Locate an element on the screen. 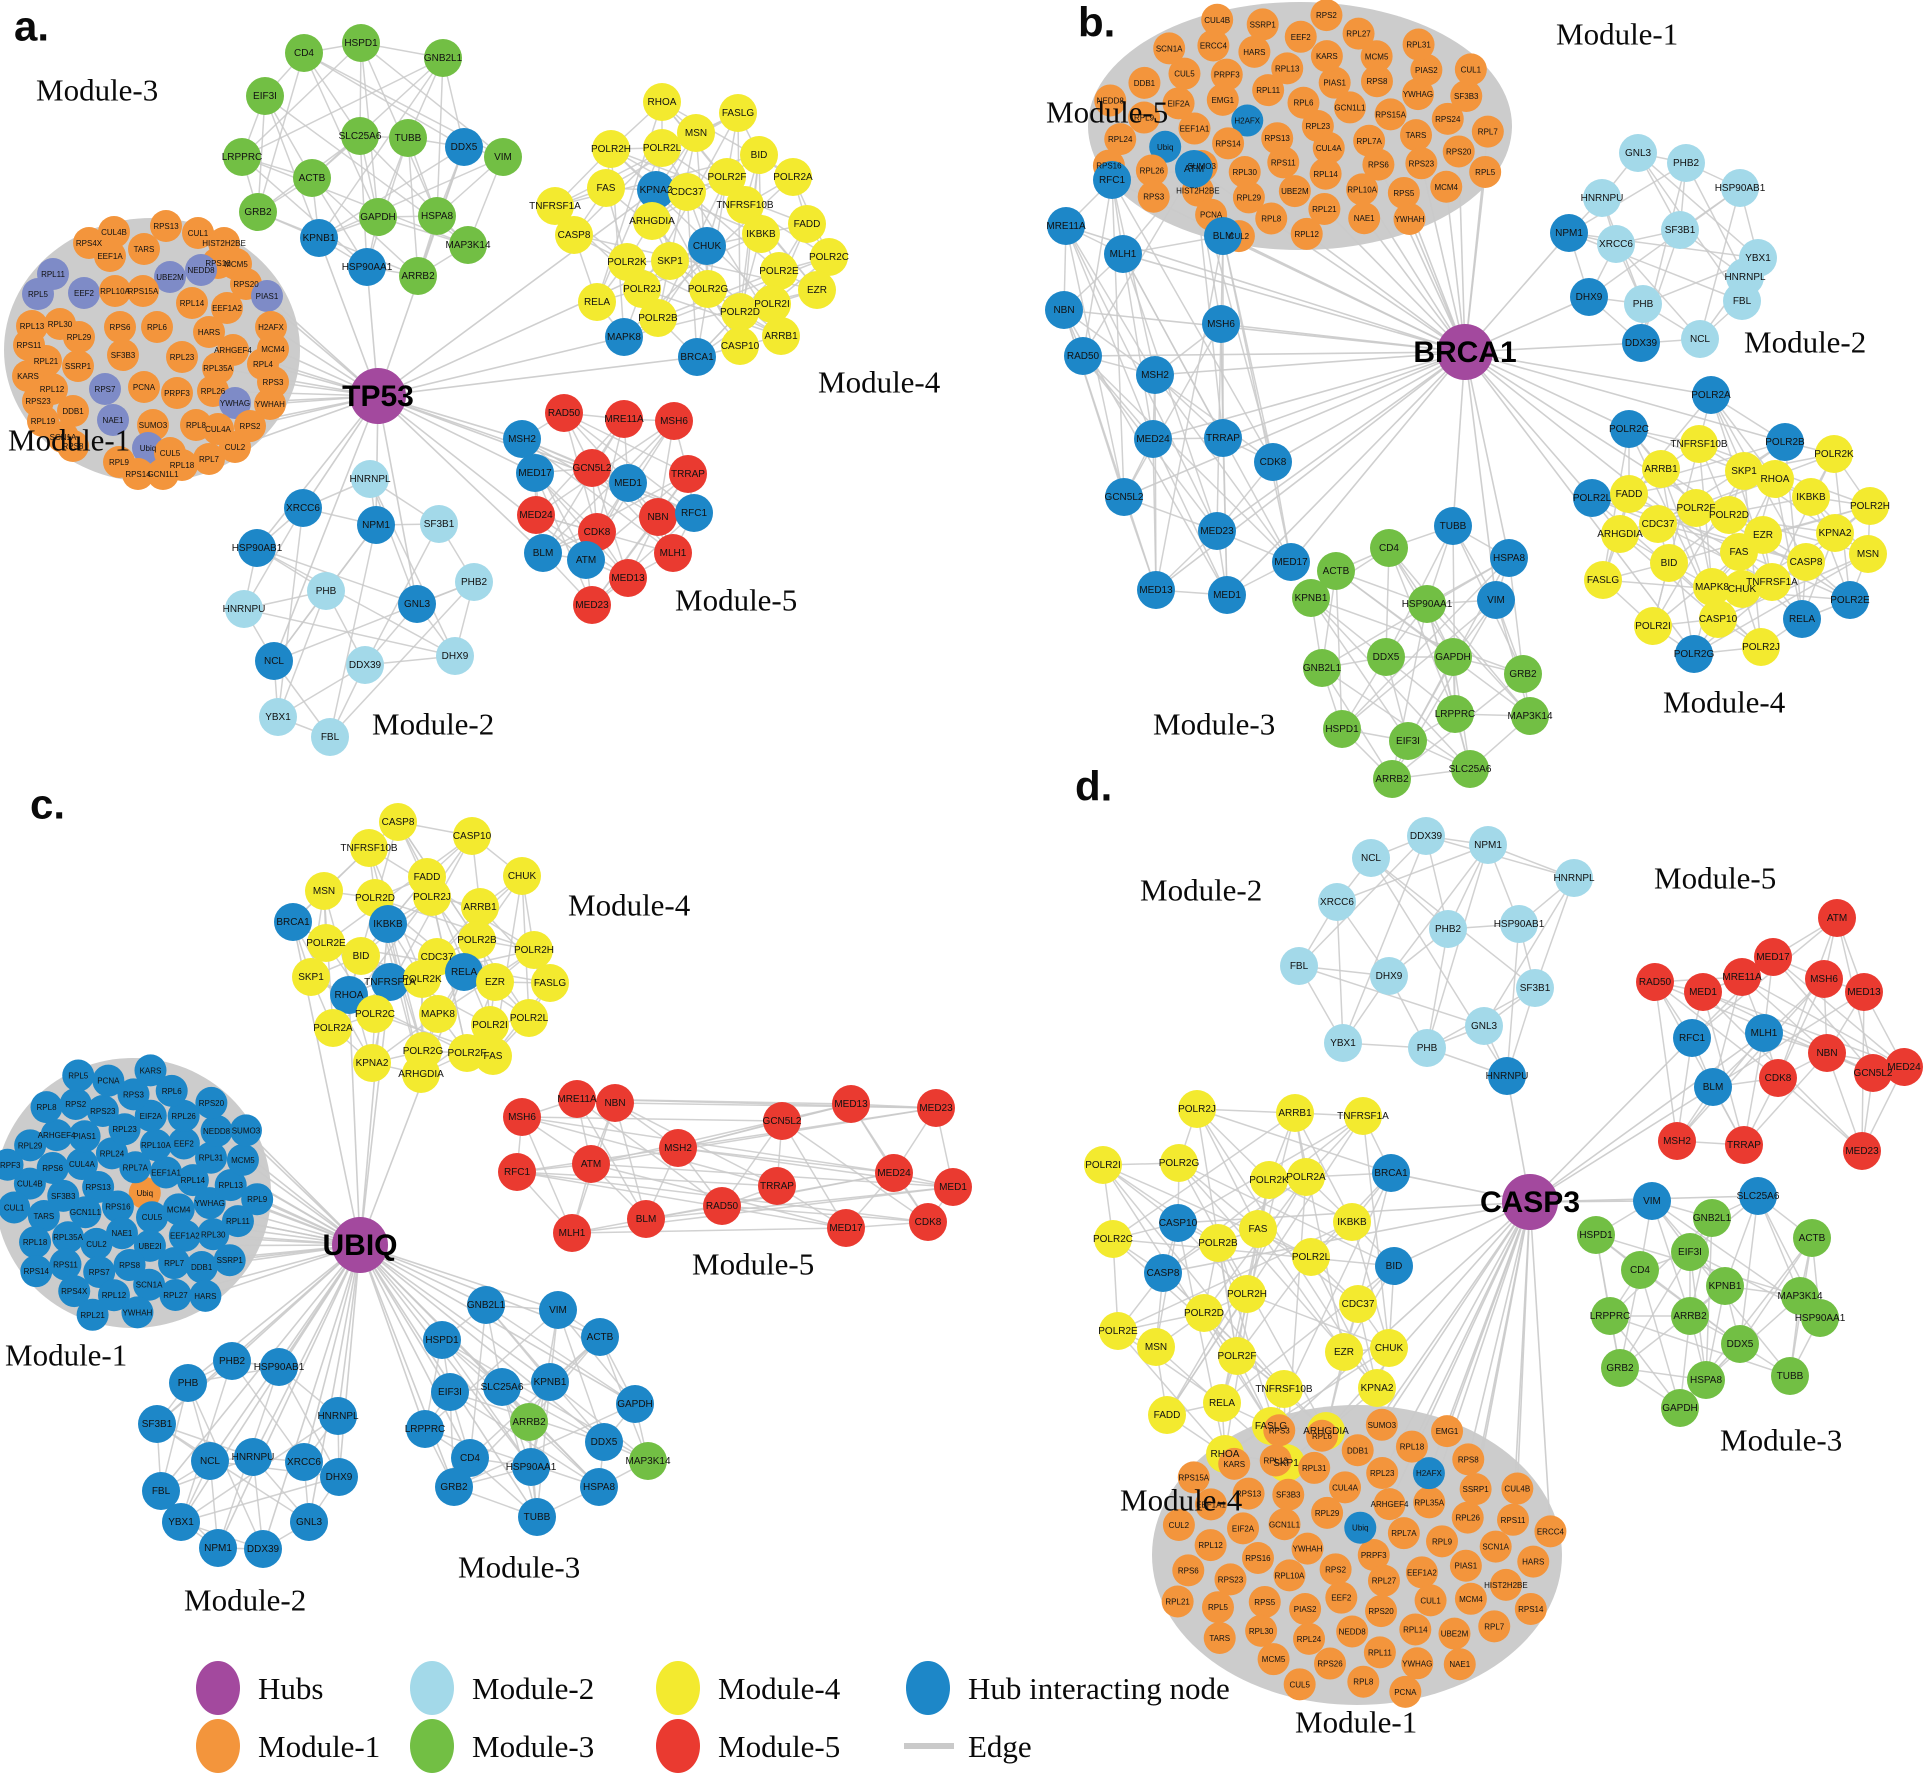  node-CASP8 is located at coordinates (574, 235).